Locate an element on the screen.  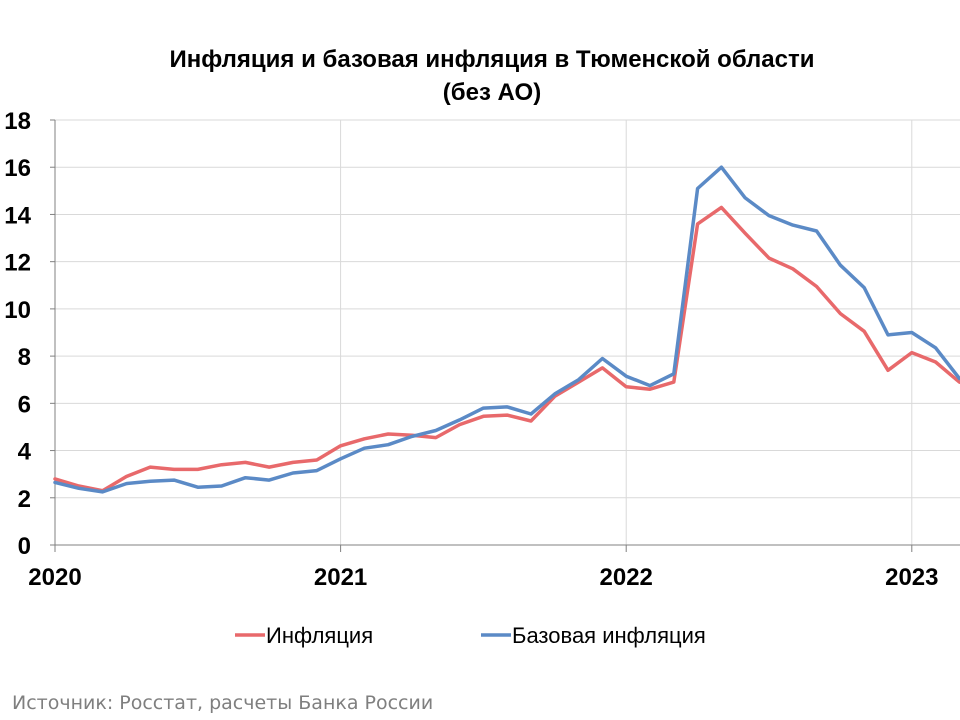
legend-label-core-inflation: Базовая инфляция is located at coordinates (609, 635).